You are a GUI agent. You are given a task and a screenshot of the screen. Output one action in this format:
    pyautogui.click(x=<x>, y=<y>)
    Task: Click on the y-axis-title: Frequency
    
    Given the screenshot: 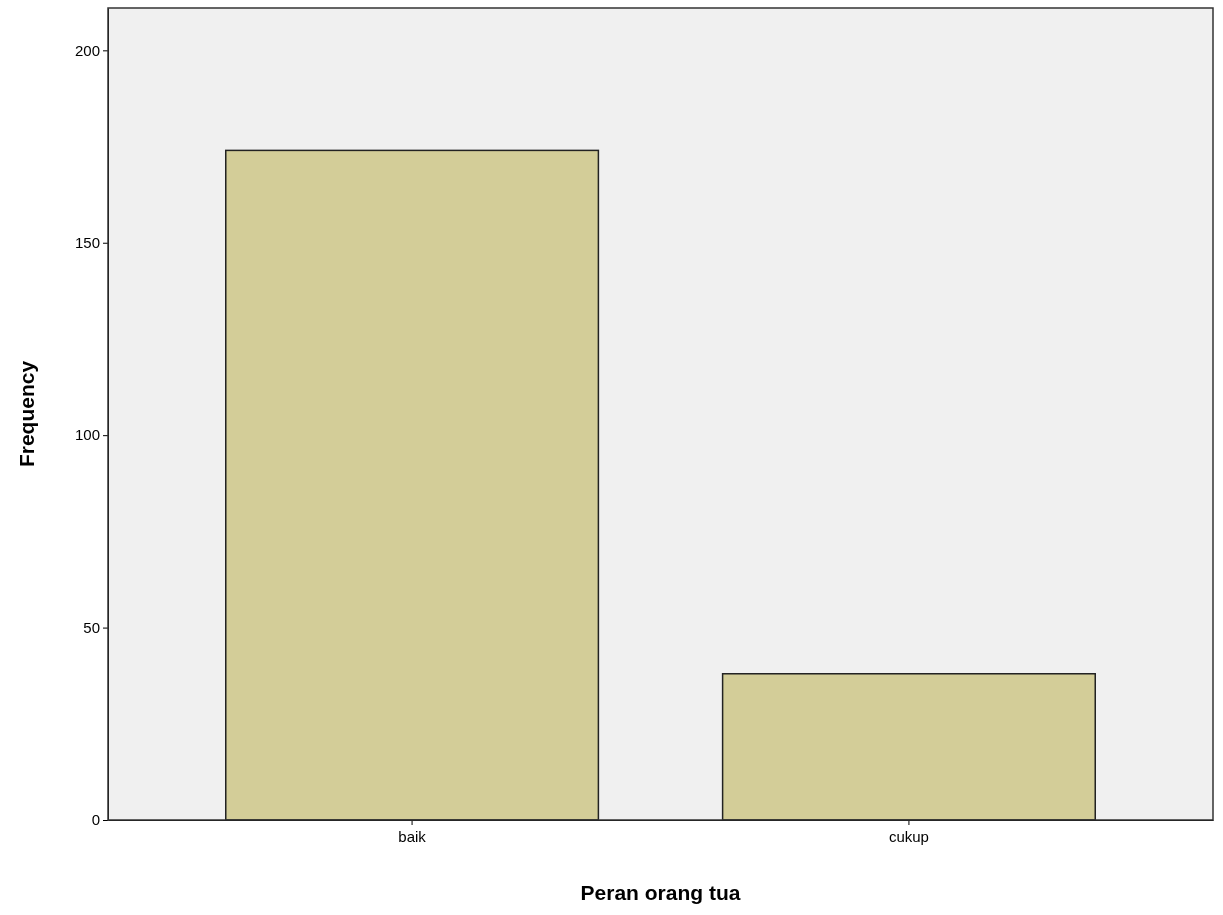 What is the action you would take?
    pyautogui.click(x=26, y=414)
    